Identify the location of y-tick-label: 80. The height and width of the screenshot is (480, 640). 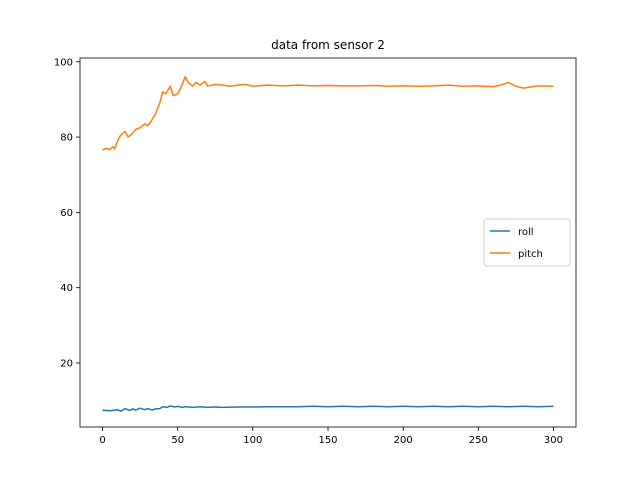
(66, 138).